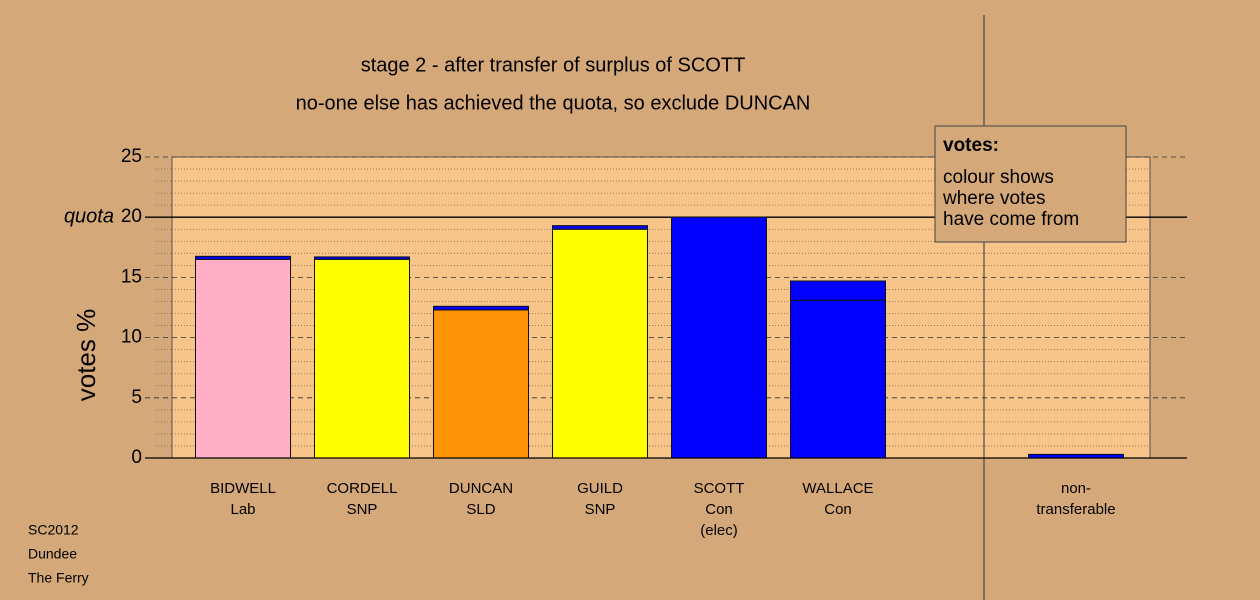  Describe the element at coordinates (362, 488) in the screenshot. I see `x-tick-label: CORDELL` at that location.